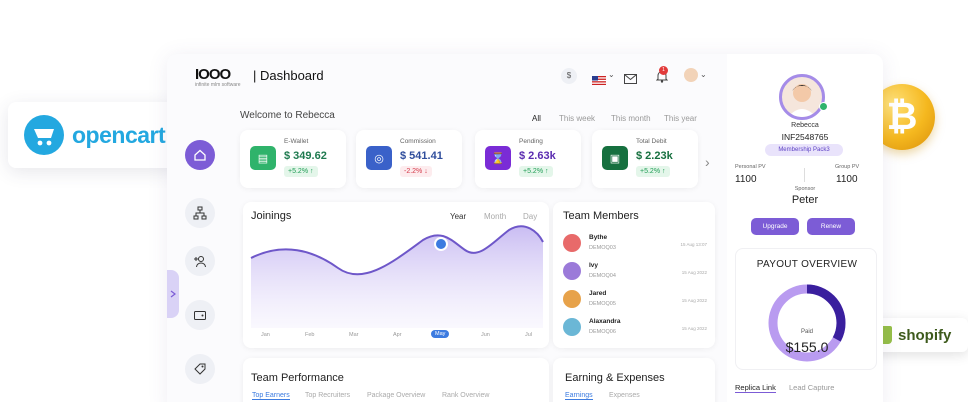  I want to click on opencart-badge: opencart, so click(95, 135).